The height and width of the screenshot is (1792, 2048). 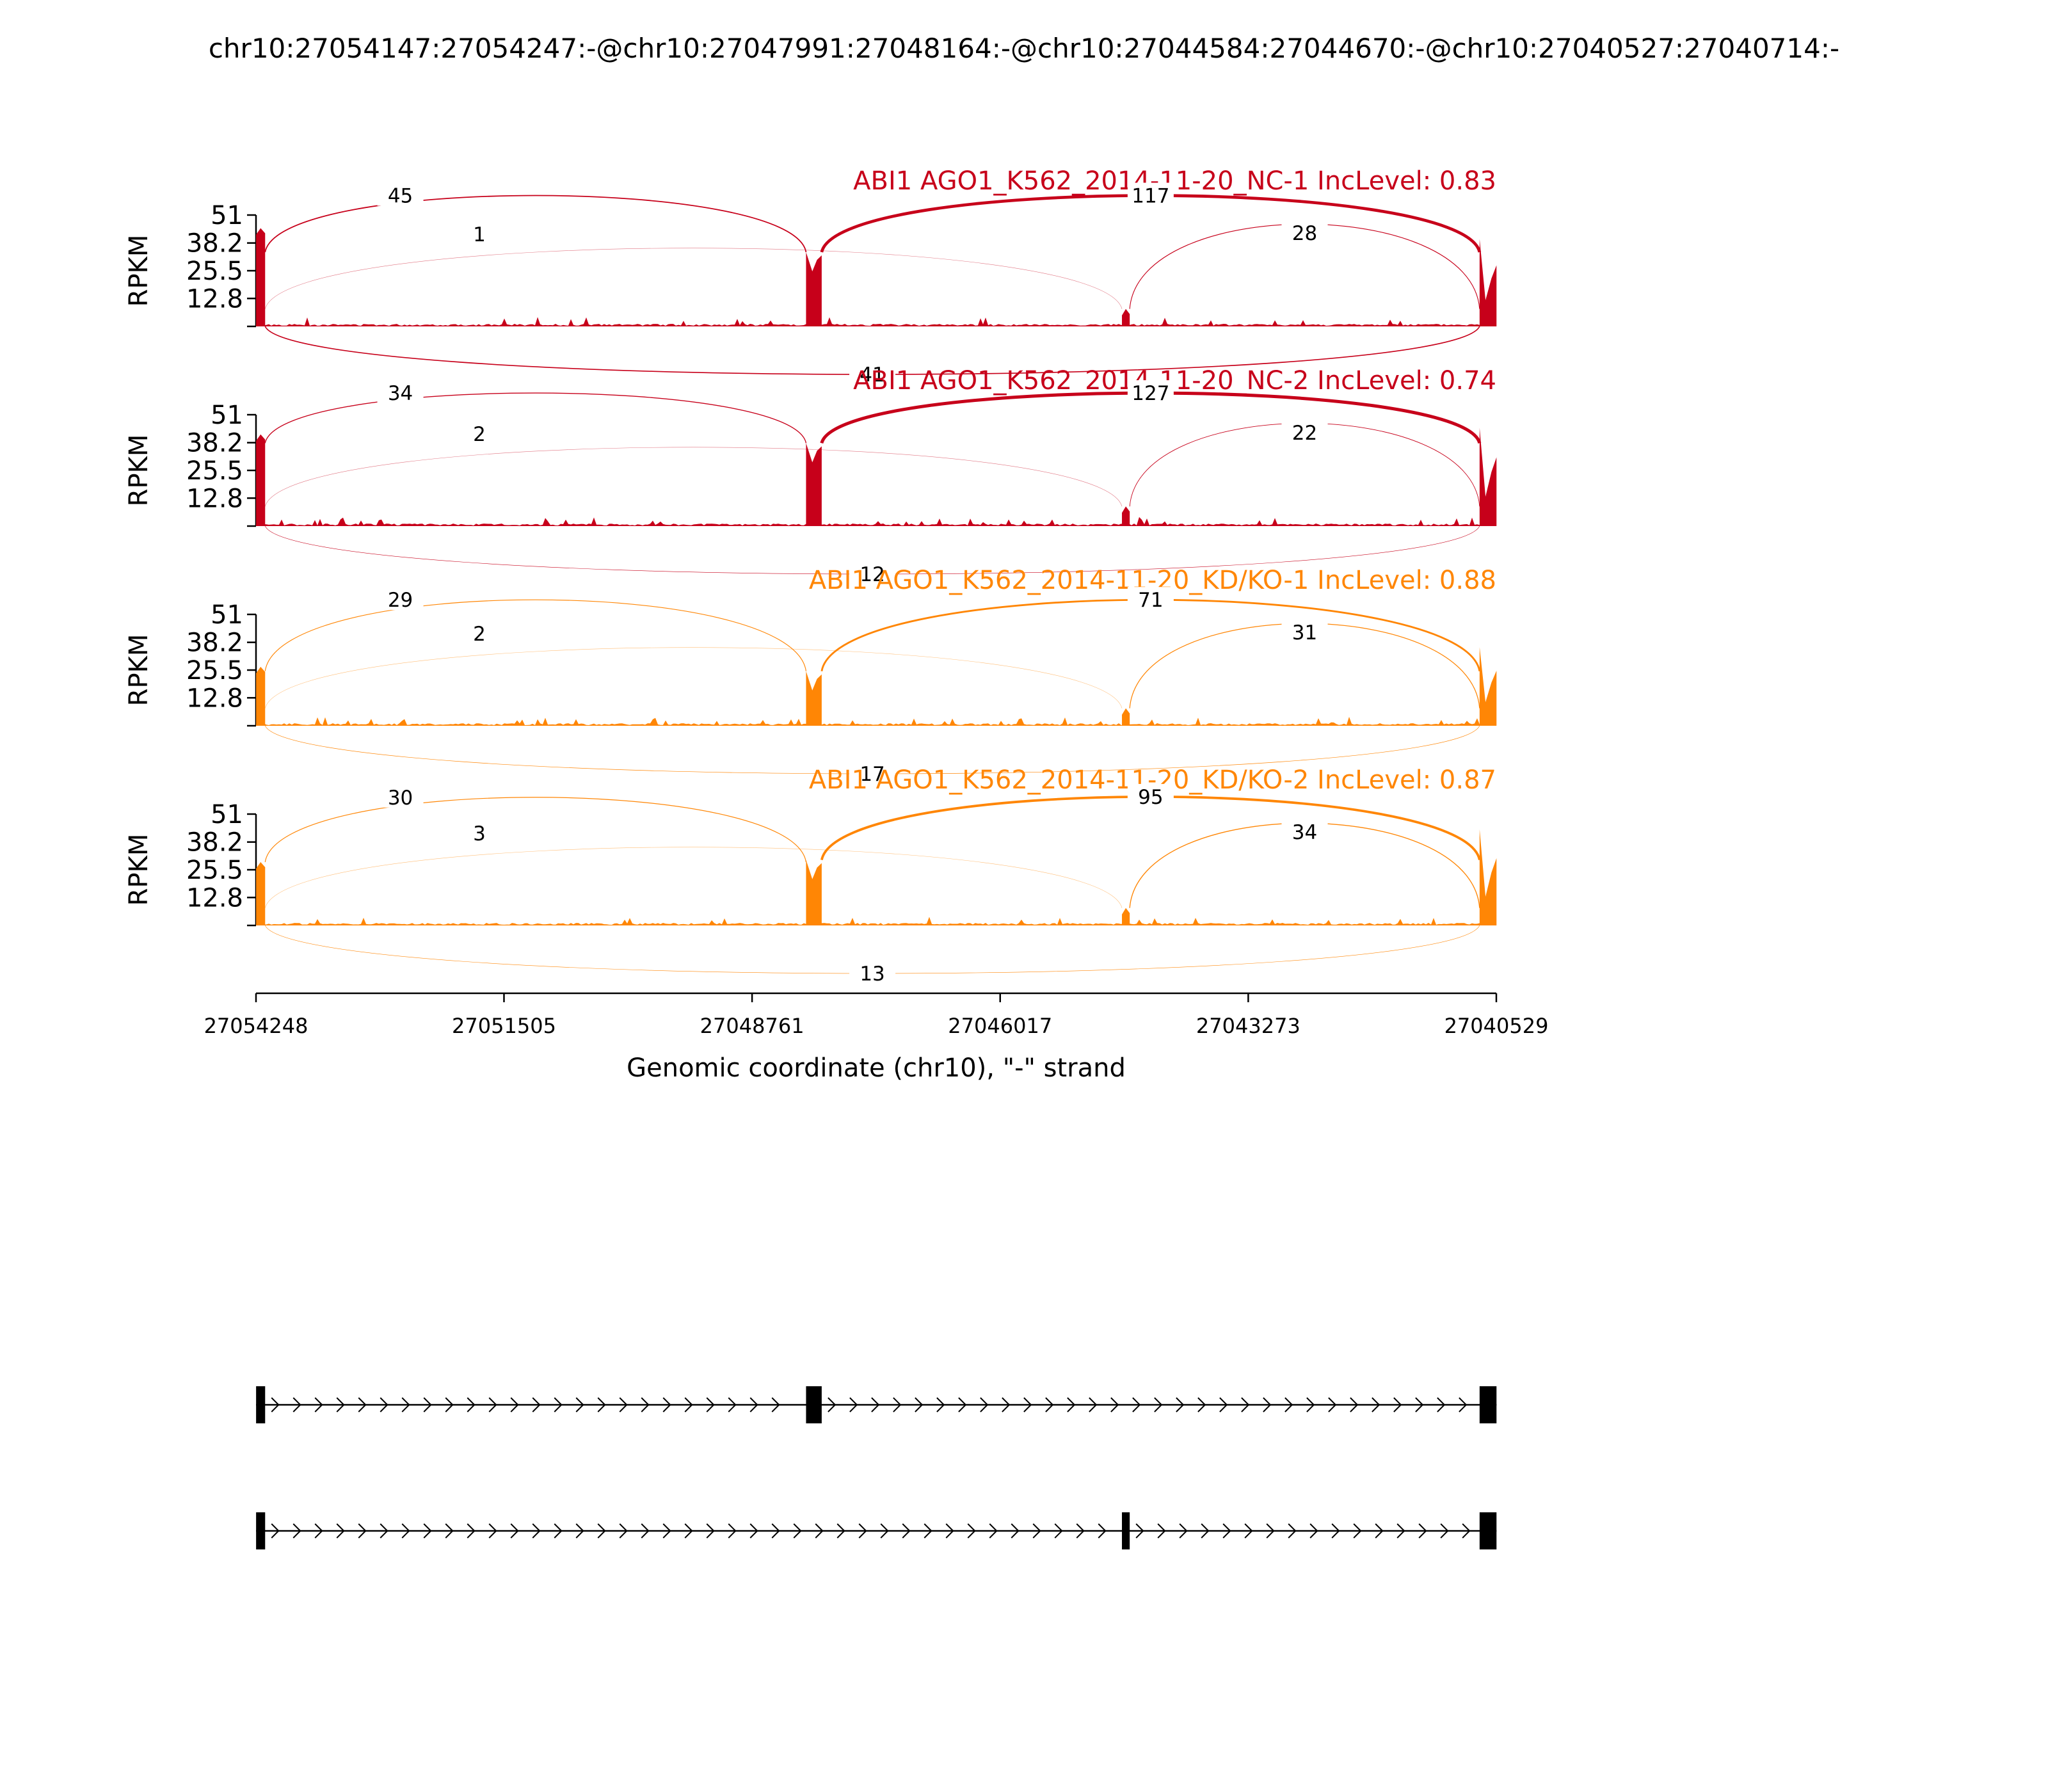 I want to click on x-tick-label: 27051505, so click(x=504, y=1026).